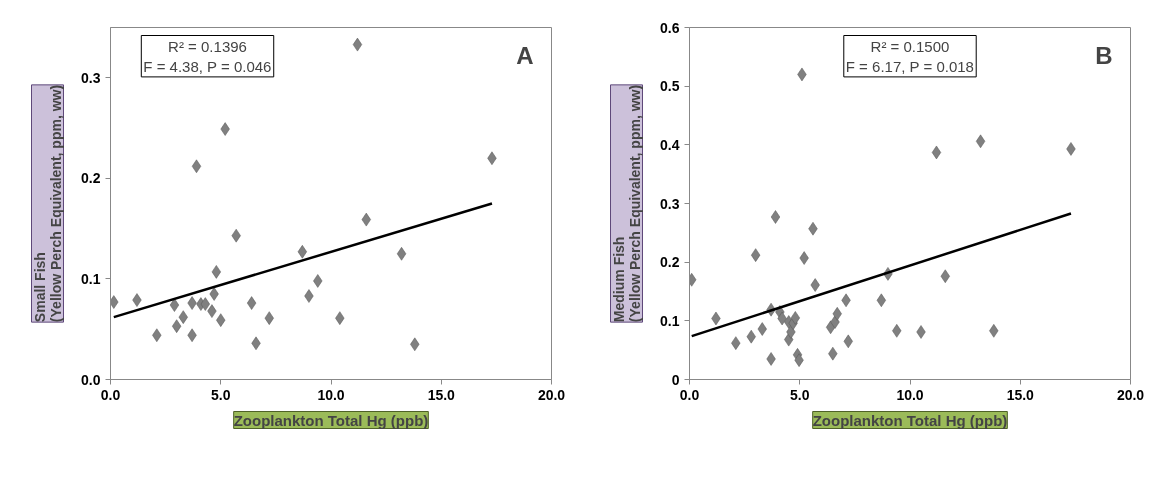  I want to click on y-tick-label: 0.6, so click(670, 27).